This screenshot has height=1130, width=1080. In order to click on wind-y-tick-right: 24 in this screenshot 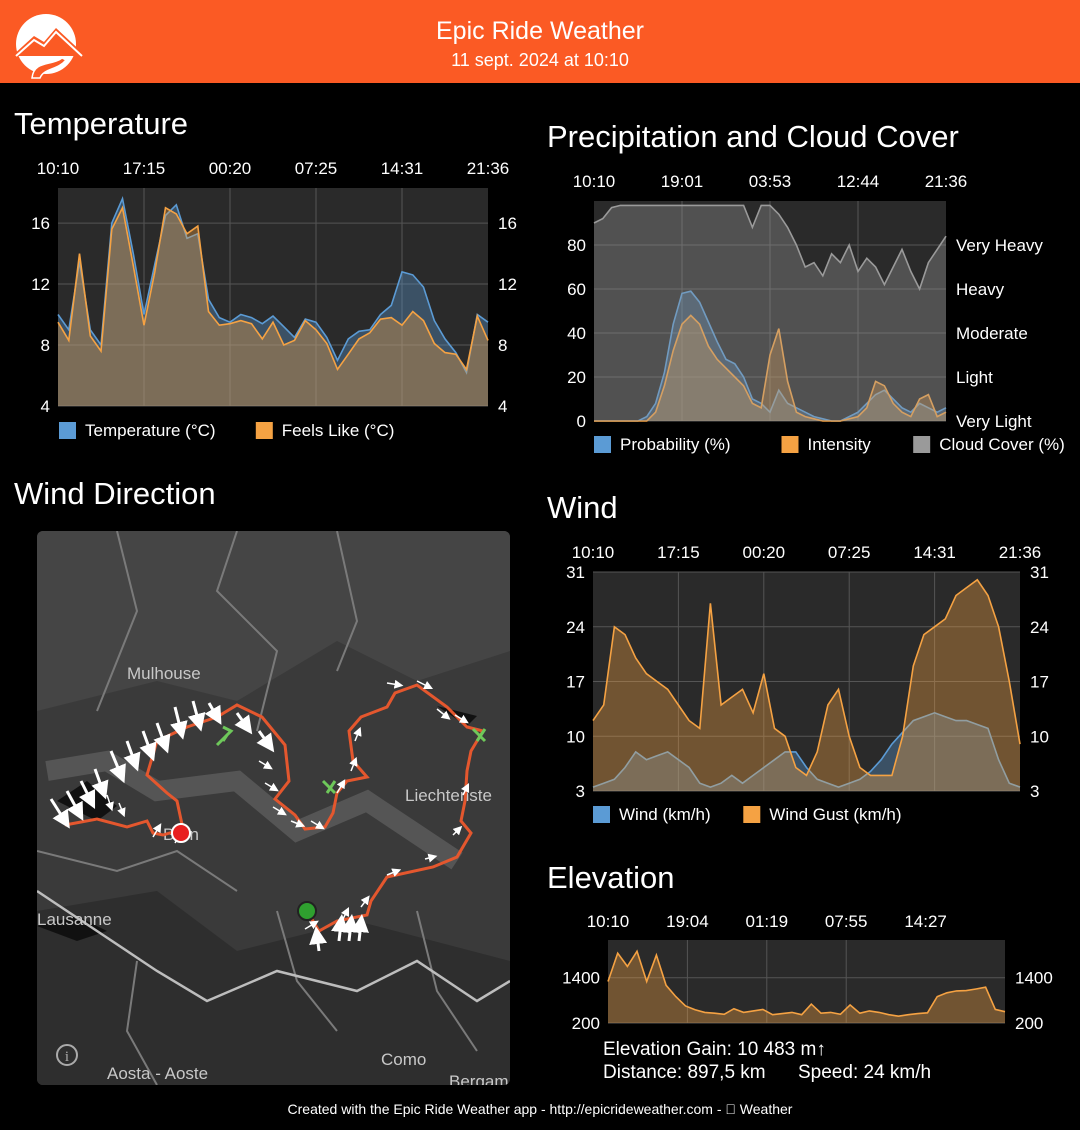, I will do `click(1039, 627)`.